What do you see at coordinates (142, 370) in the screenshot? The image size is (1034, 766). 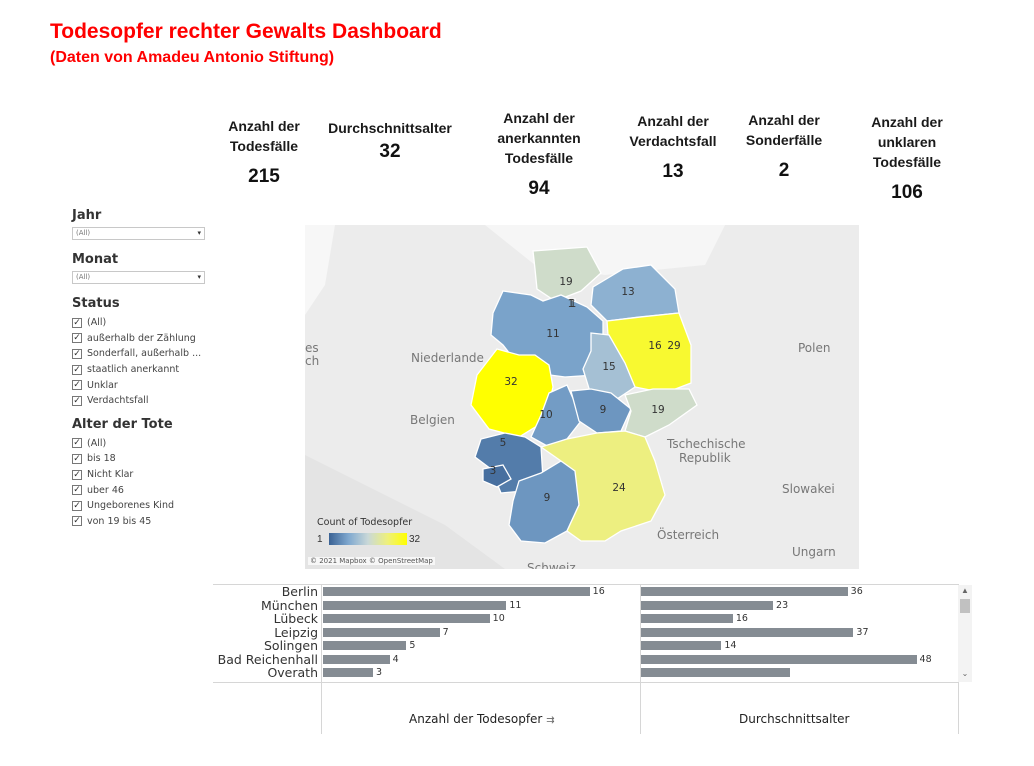 I see `status-checkbox-anerkannt: ✓ staatlich anerkannt` at bounding box center [142, 370].